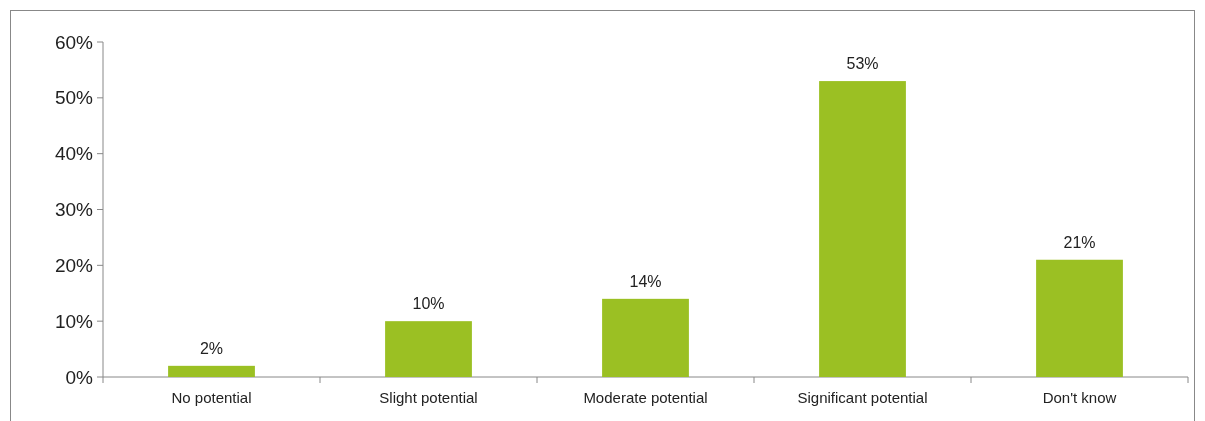 The image size is (1205, 421). I want to click on data-label: 14%, so click(645, 281).